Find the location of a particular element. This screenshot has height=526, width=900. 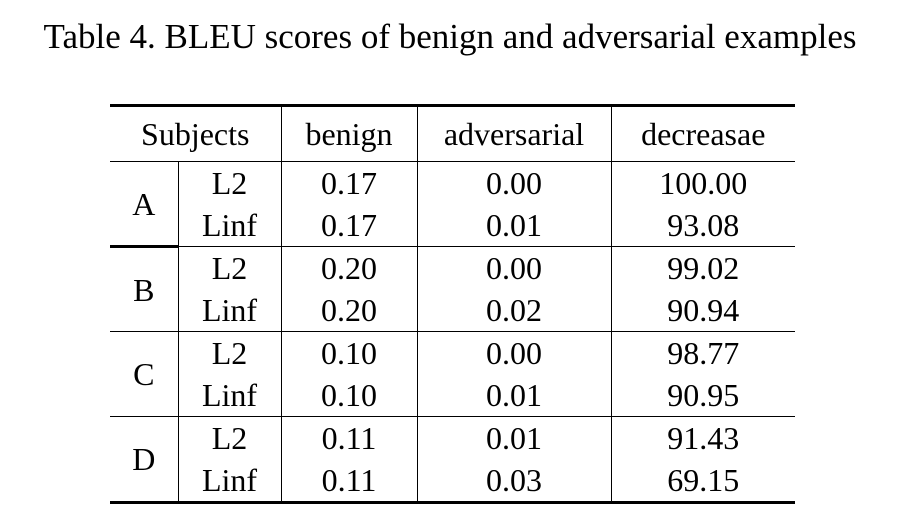

subject-cell: D is located at coordinates (144, 460).